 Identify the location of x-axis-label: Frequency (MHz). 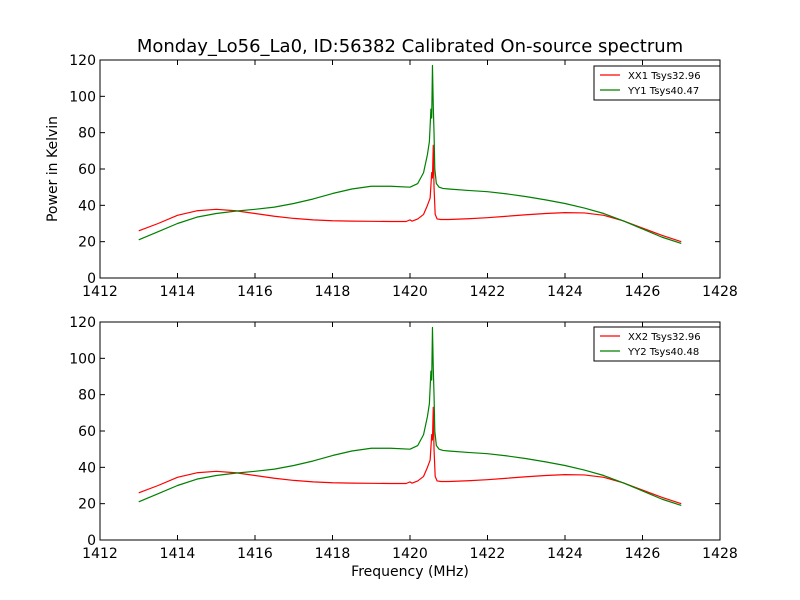
(410, 572).